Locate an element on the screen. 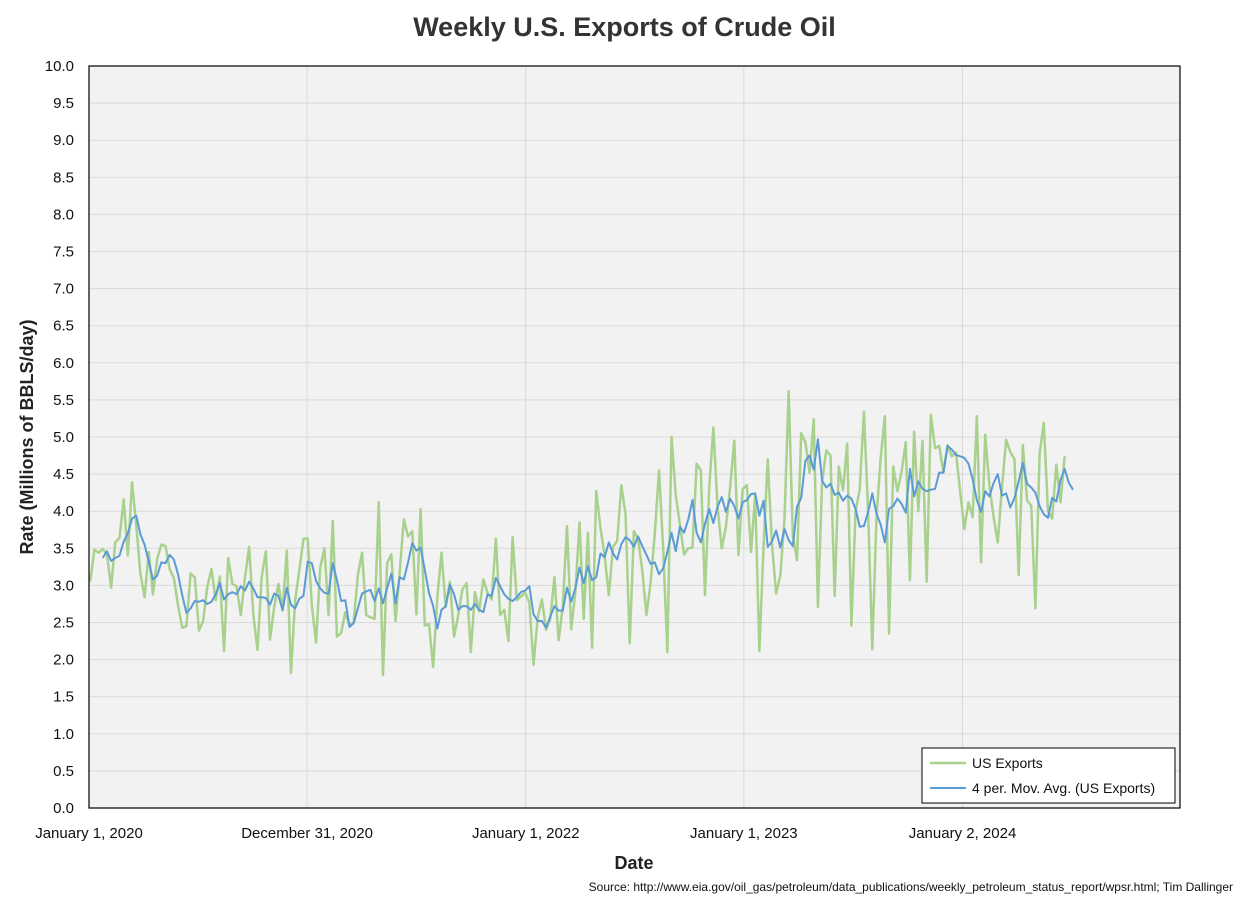 The width and height of the screenshot is (1249, 899). x-tick-label: January 2, 2024 is located at coordinates (963, 833).